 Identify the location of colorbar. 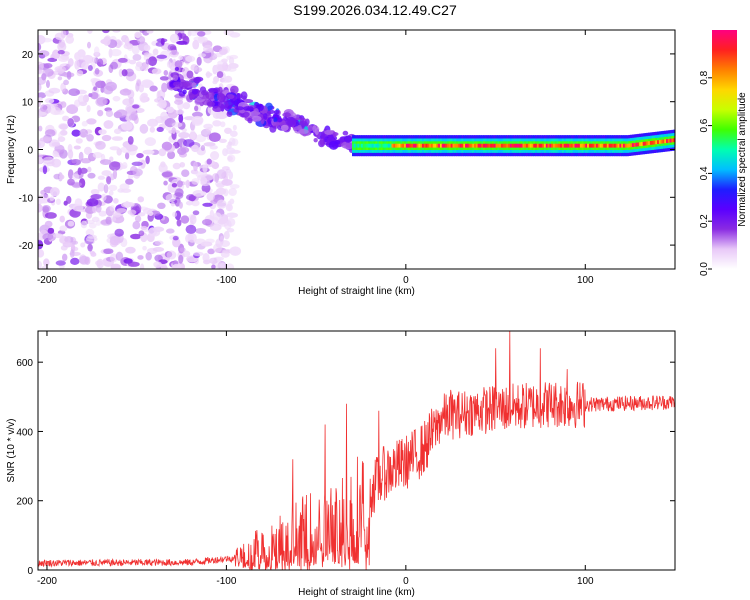
(724, 149).